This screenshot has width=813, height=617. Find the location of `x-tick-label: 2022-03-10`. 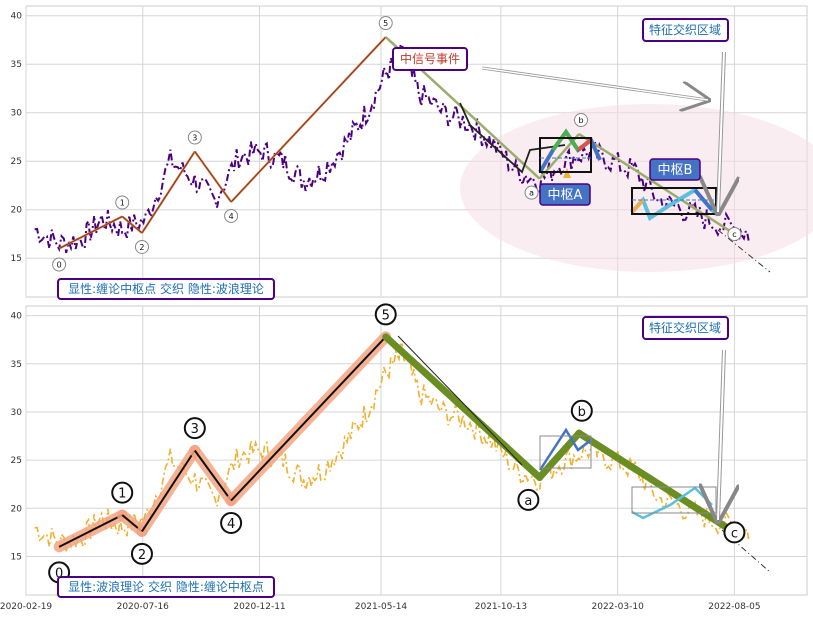

x-tick-label: 2022-03-10 is located at coordinates (618, 607).